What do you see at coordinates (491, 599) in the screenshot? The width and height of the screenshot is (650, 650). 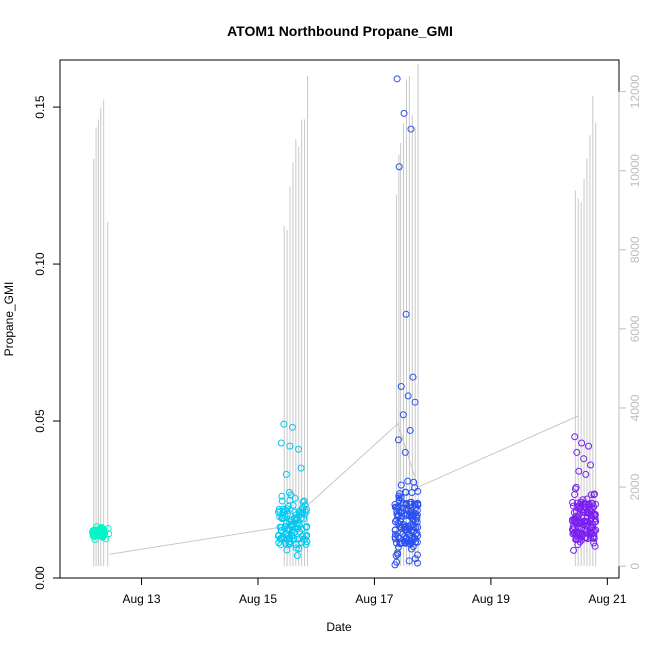 I see `x-tick-label: Aug 19` at bounding box center [491, 599].